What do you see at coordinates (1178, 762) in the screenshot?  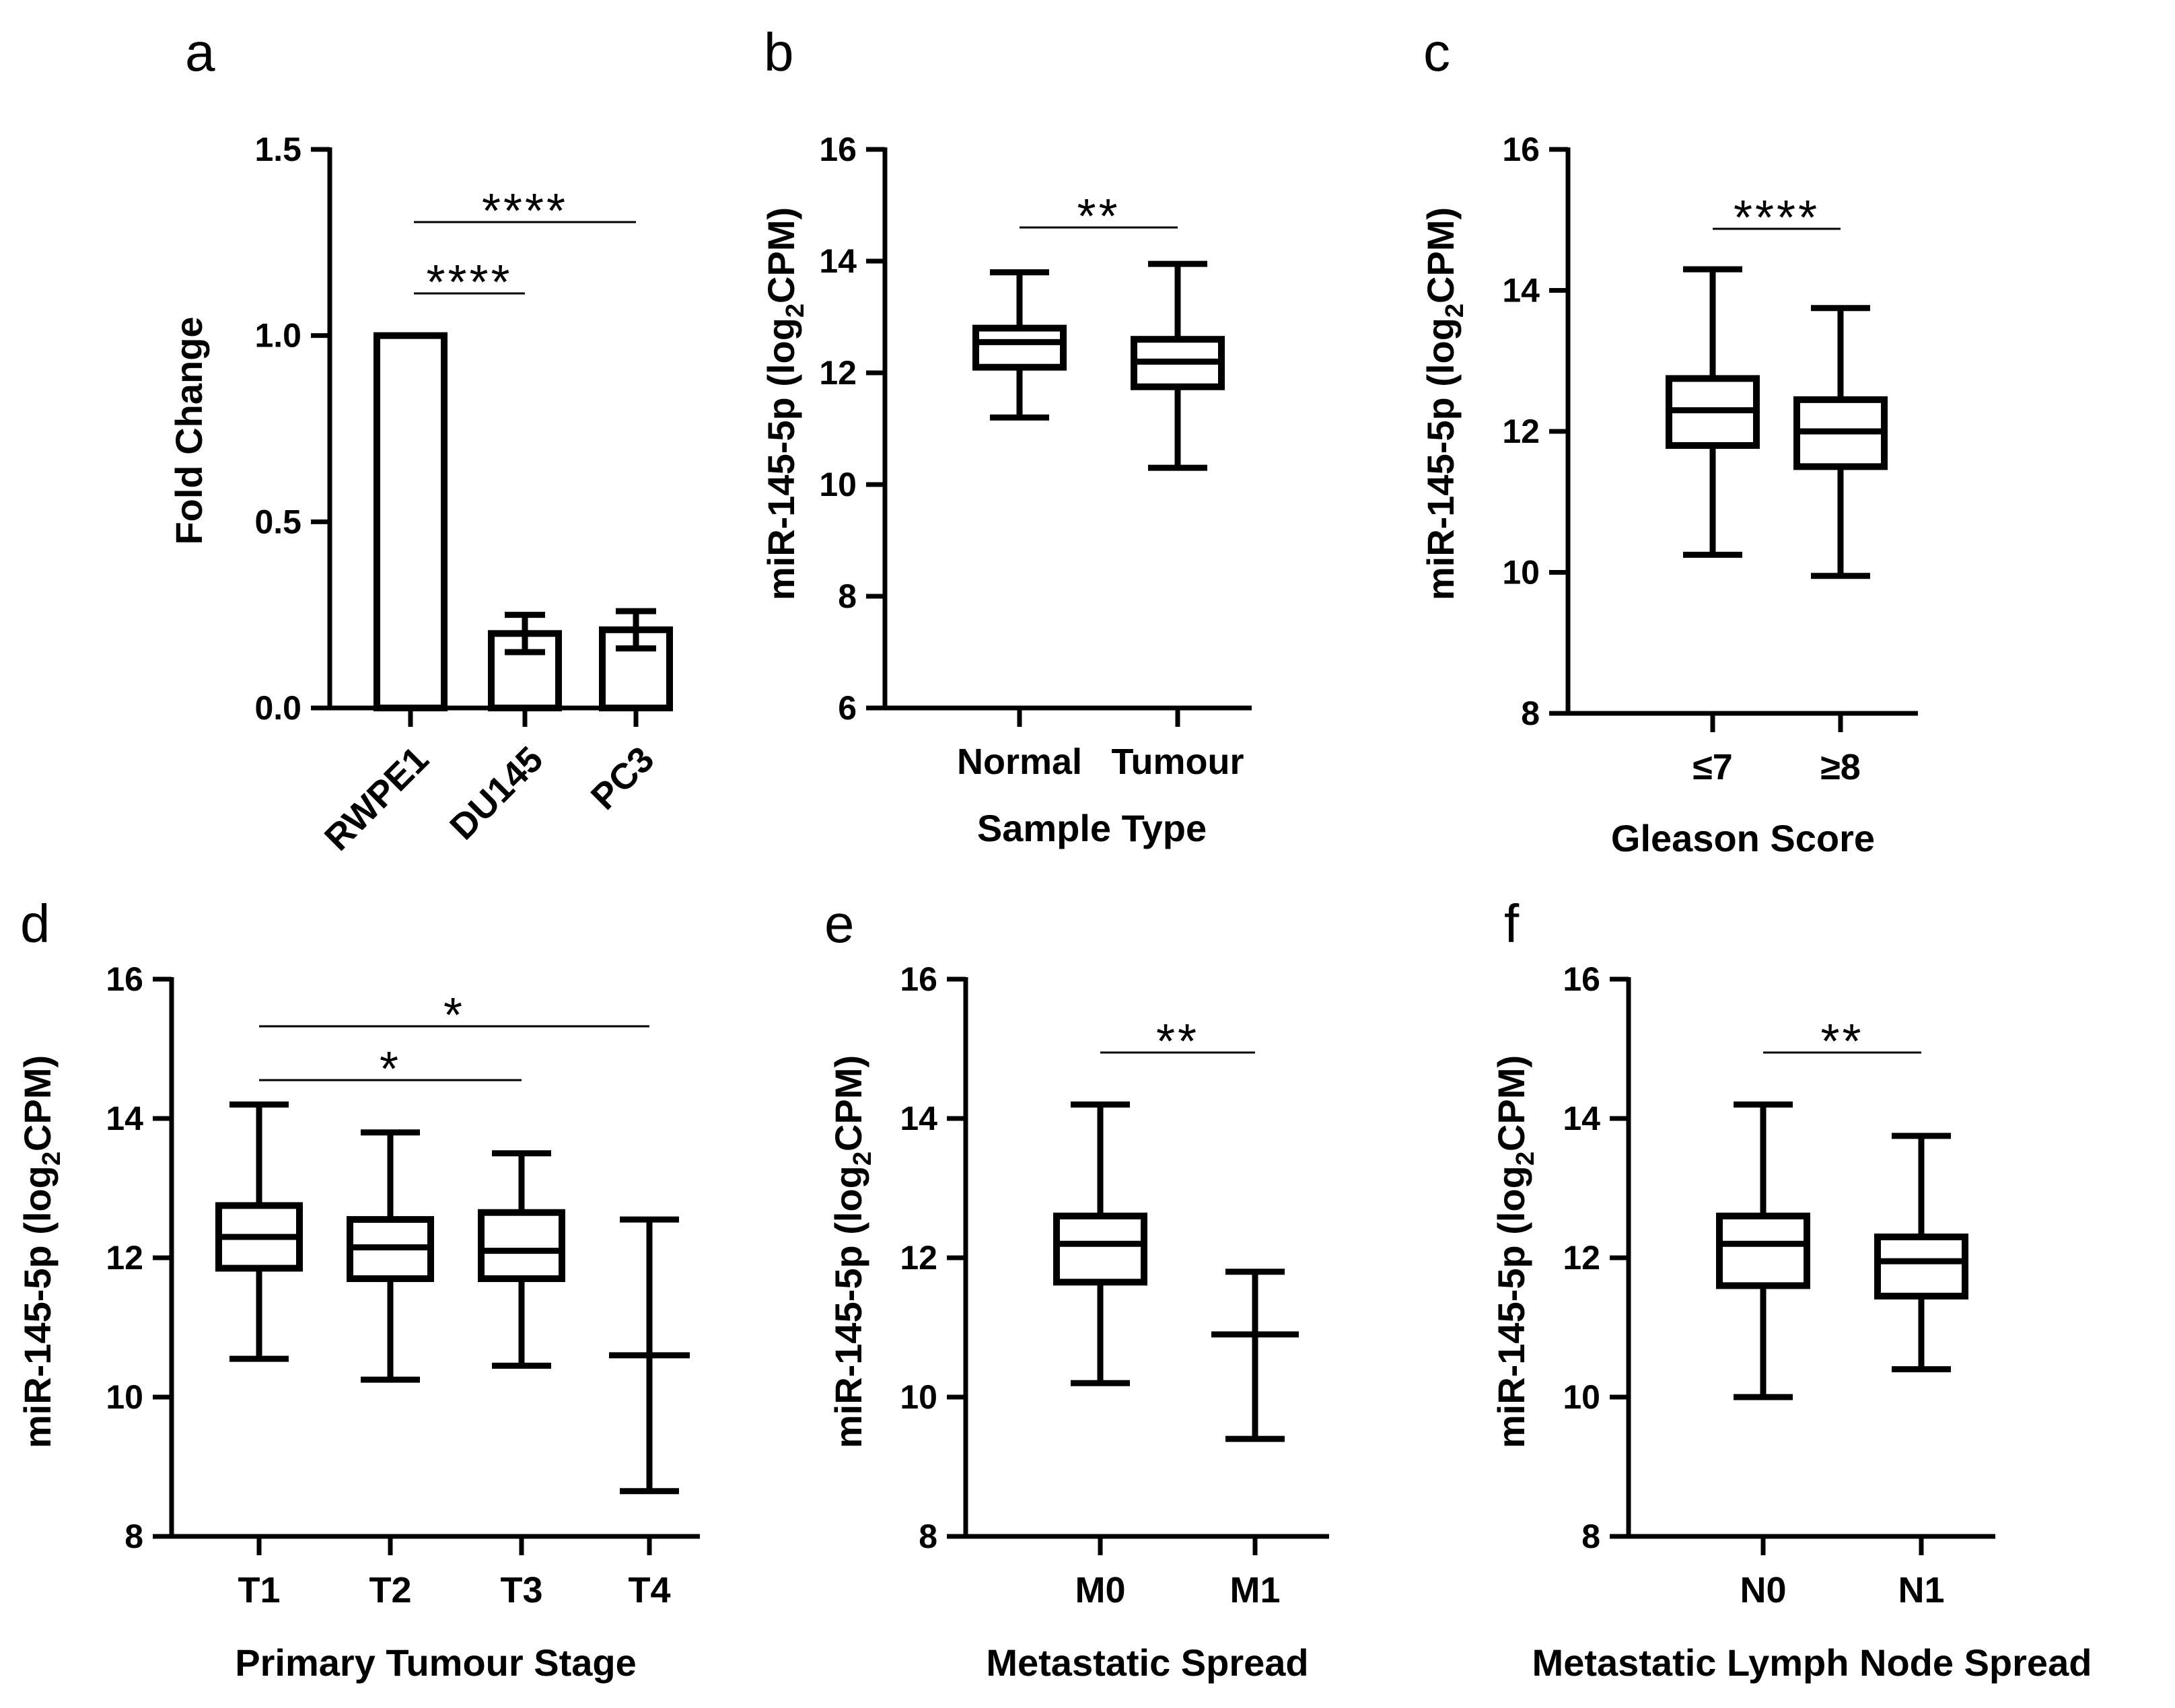 I see `category-label: Tumour` at bounding box center [1178, 762].